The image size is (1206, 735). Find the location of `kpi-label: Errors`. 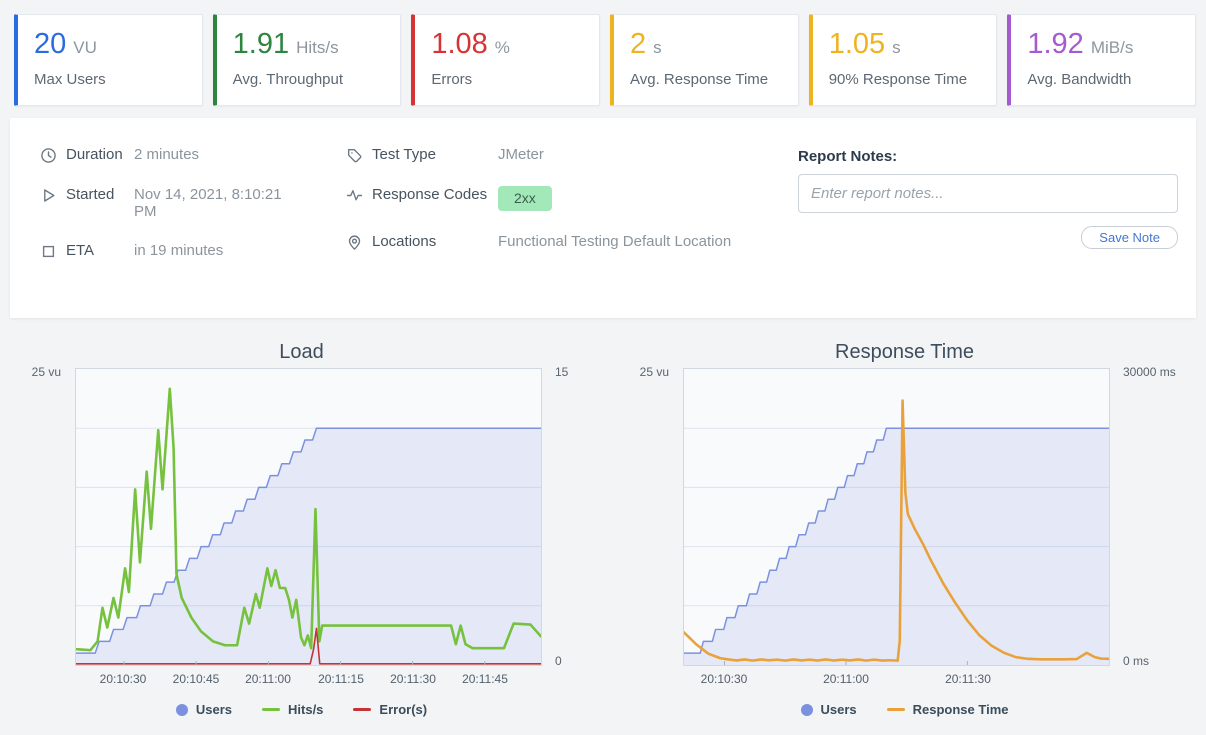

kpi-label: Errors is located at coordinates (452, 79).